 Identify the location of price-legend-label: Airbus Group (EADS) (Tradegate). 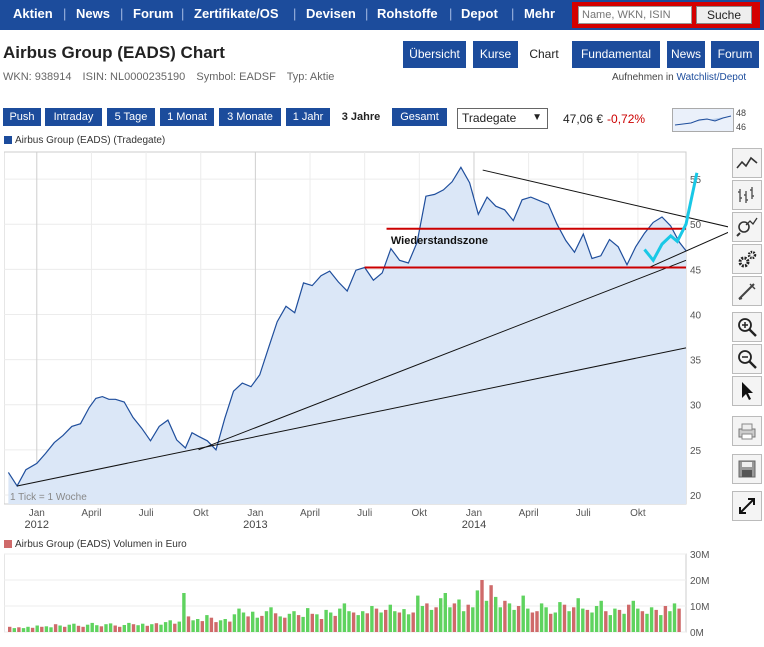
(90, 140).